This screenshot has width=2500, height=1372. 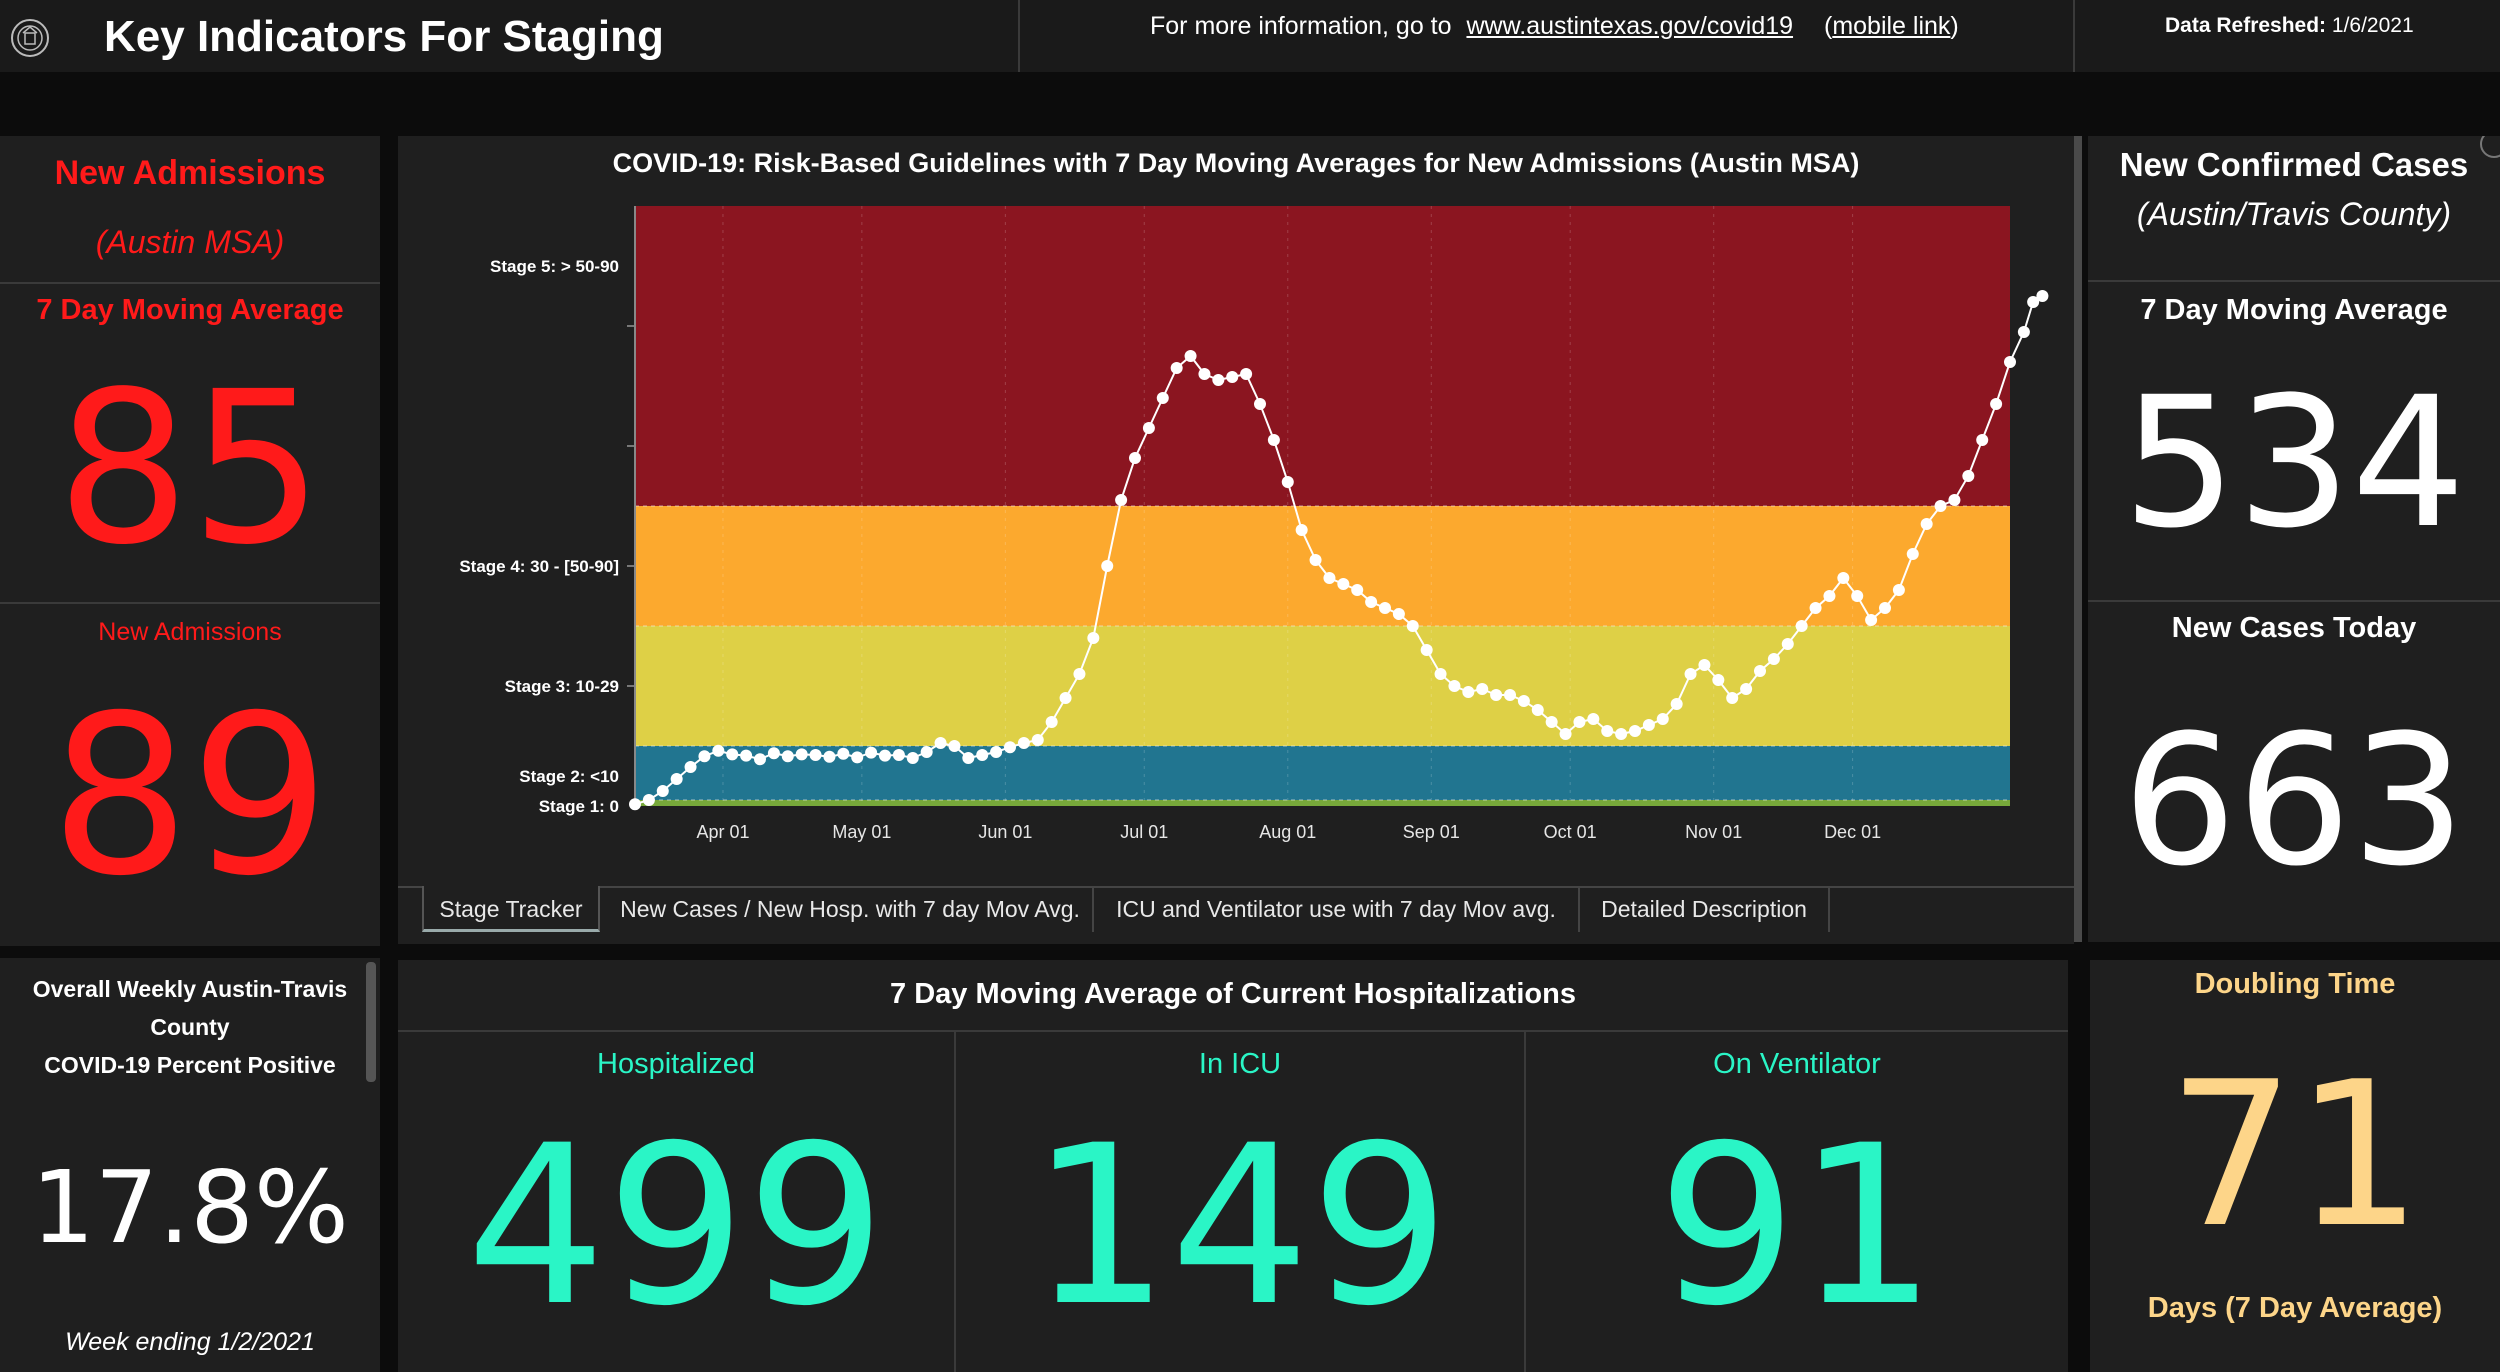 I want to click on percent-scrollbar, so click(x=371, y=1022).